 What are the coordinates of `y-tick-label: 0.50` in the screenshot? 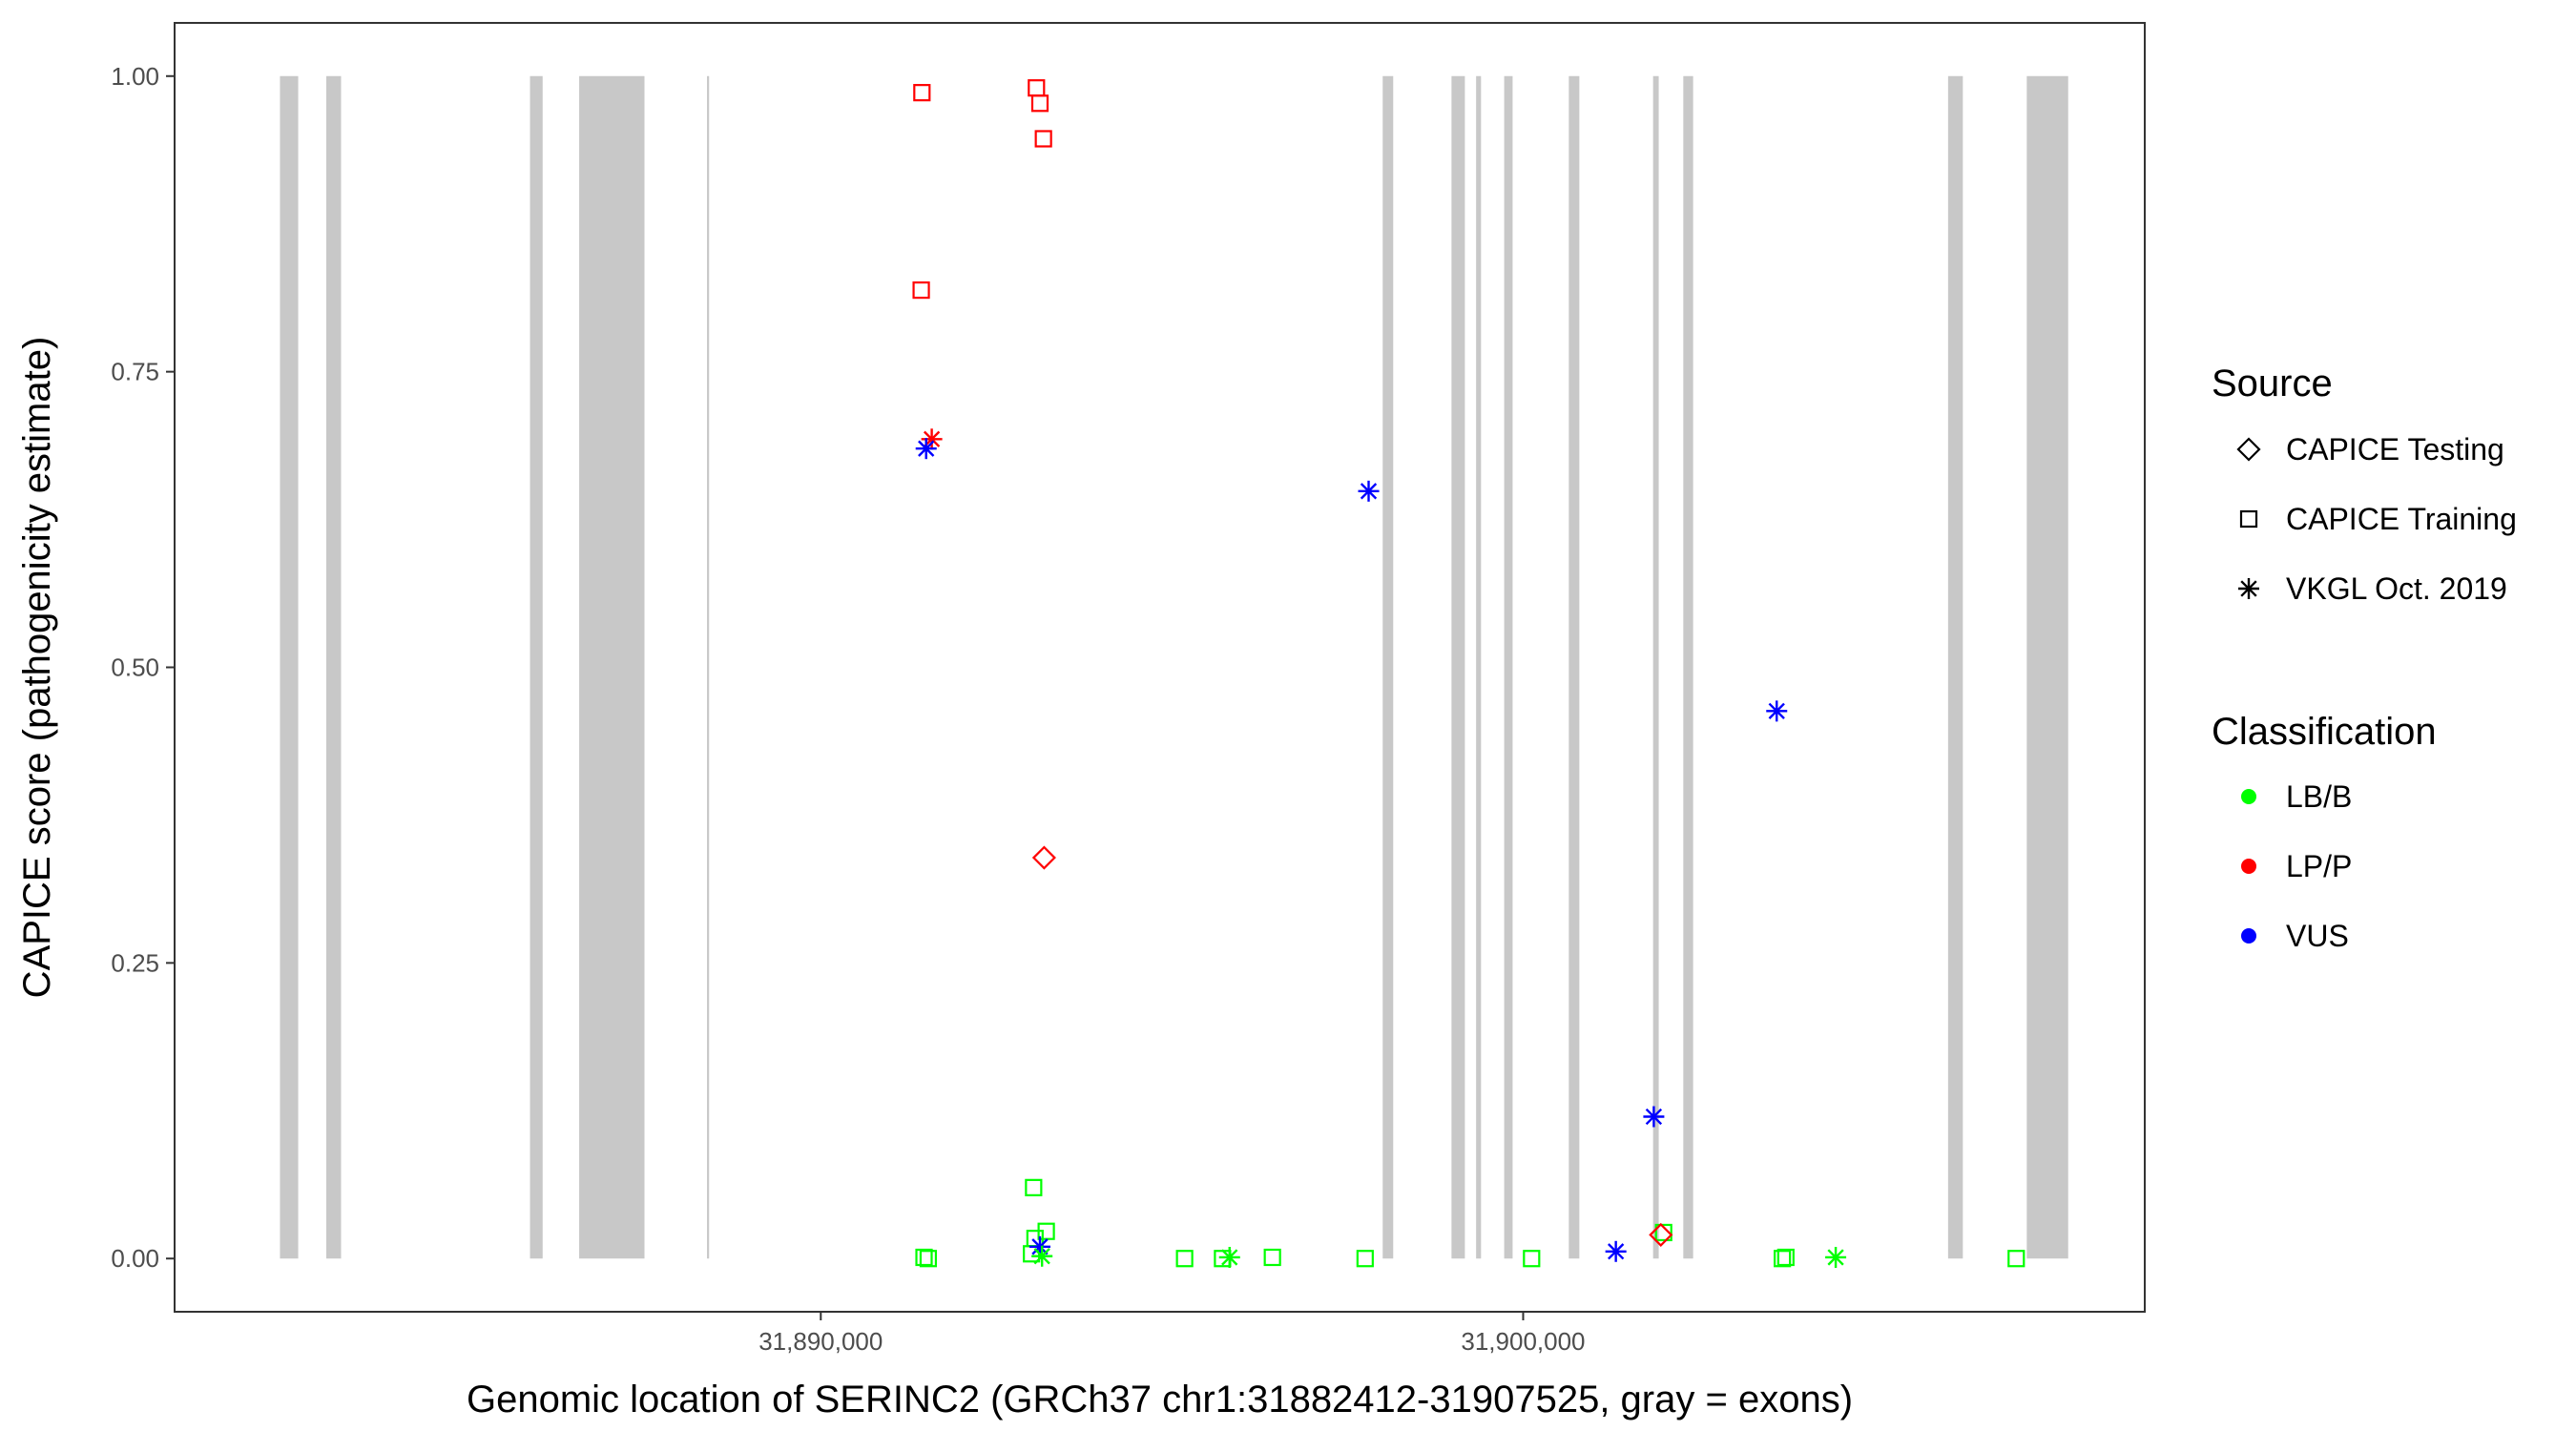 It's located at (135, 667).